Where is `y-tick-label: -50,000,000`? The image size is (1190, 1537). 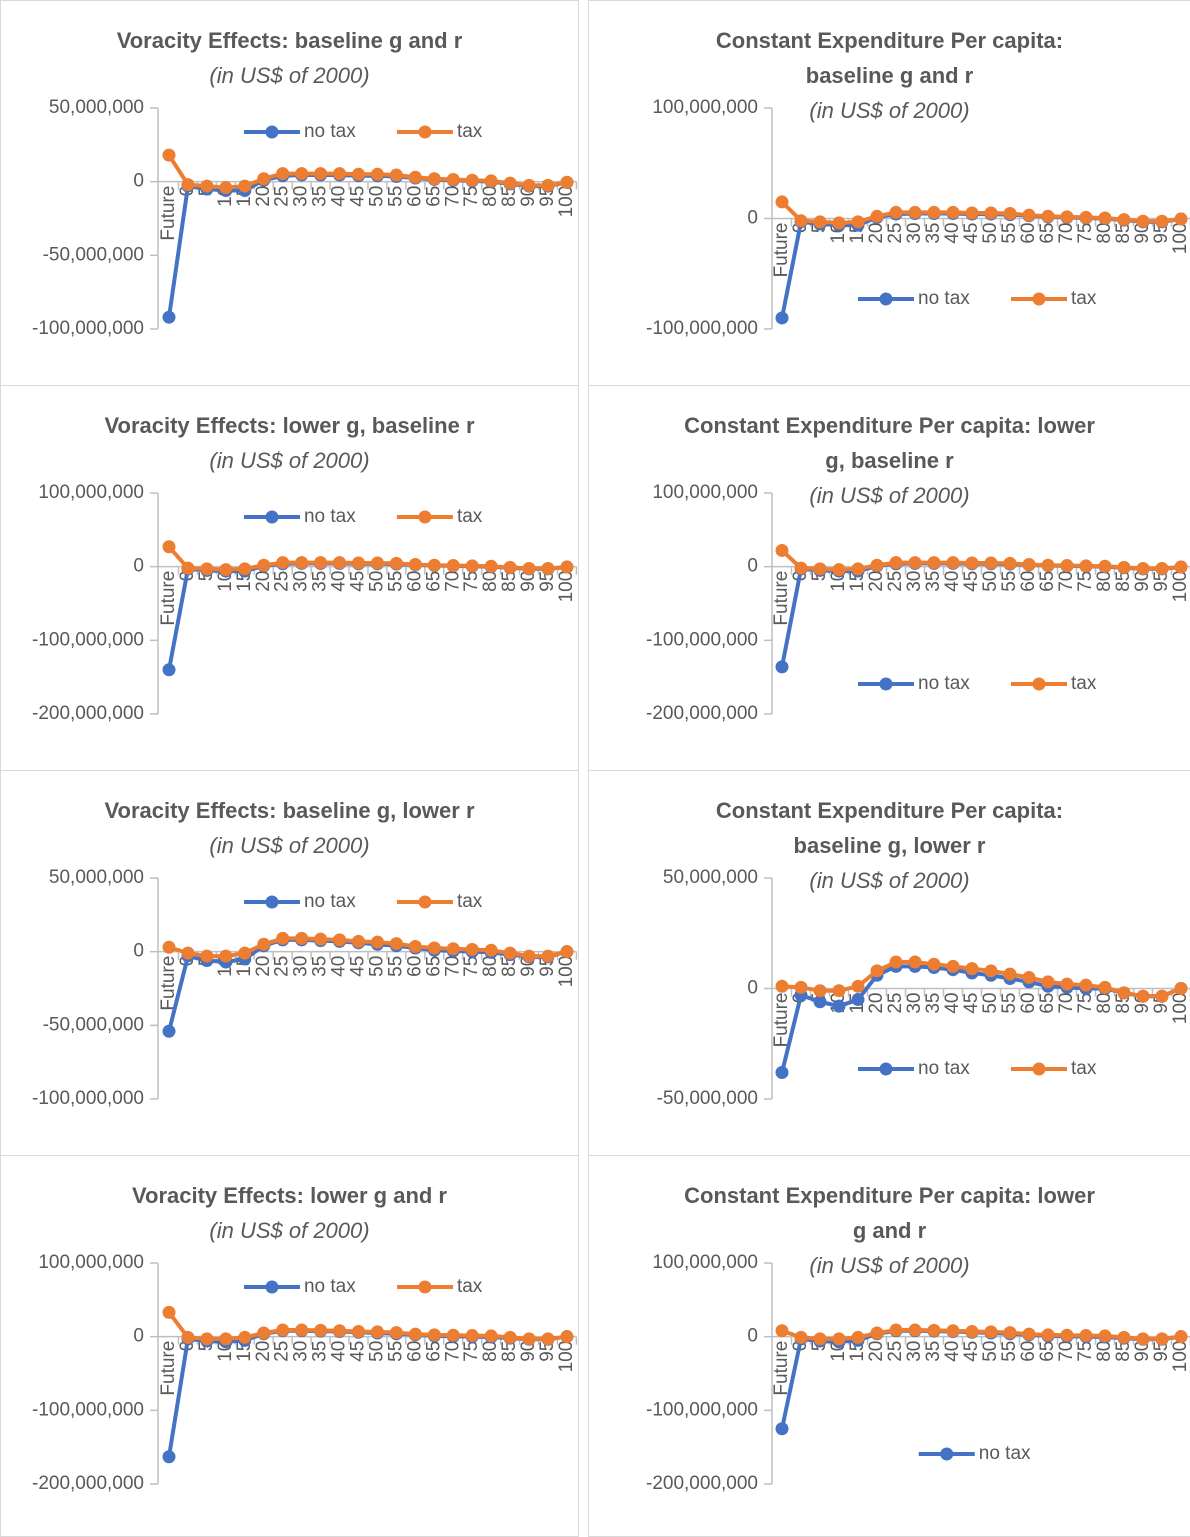
y-tick-label: -50,000,000 is located at coordinates (93, 254).